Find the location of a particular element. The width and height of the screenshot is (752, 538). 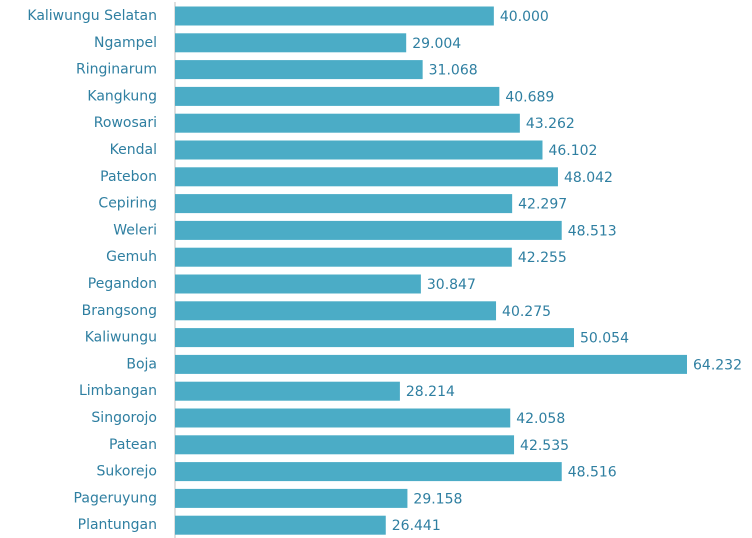

category-label: Kaliwungu Selatan is located at coordinates (92, 16).